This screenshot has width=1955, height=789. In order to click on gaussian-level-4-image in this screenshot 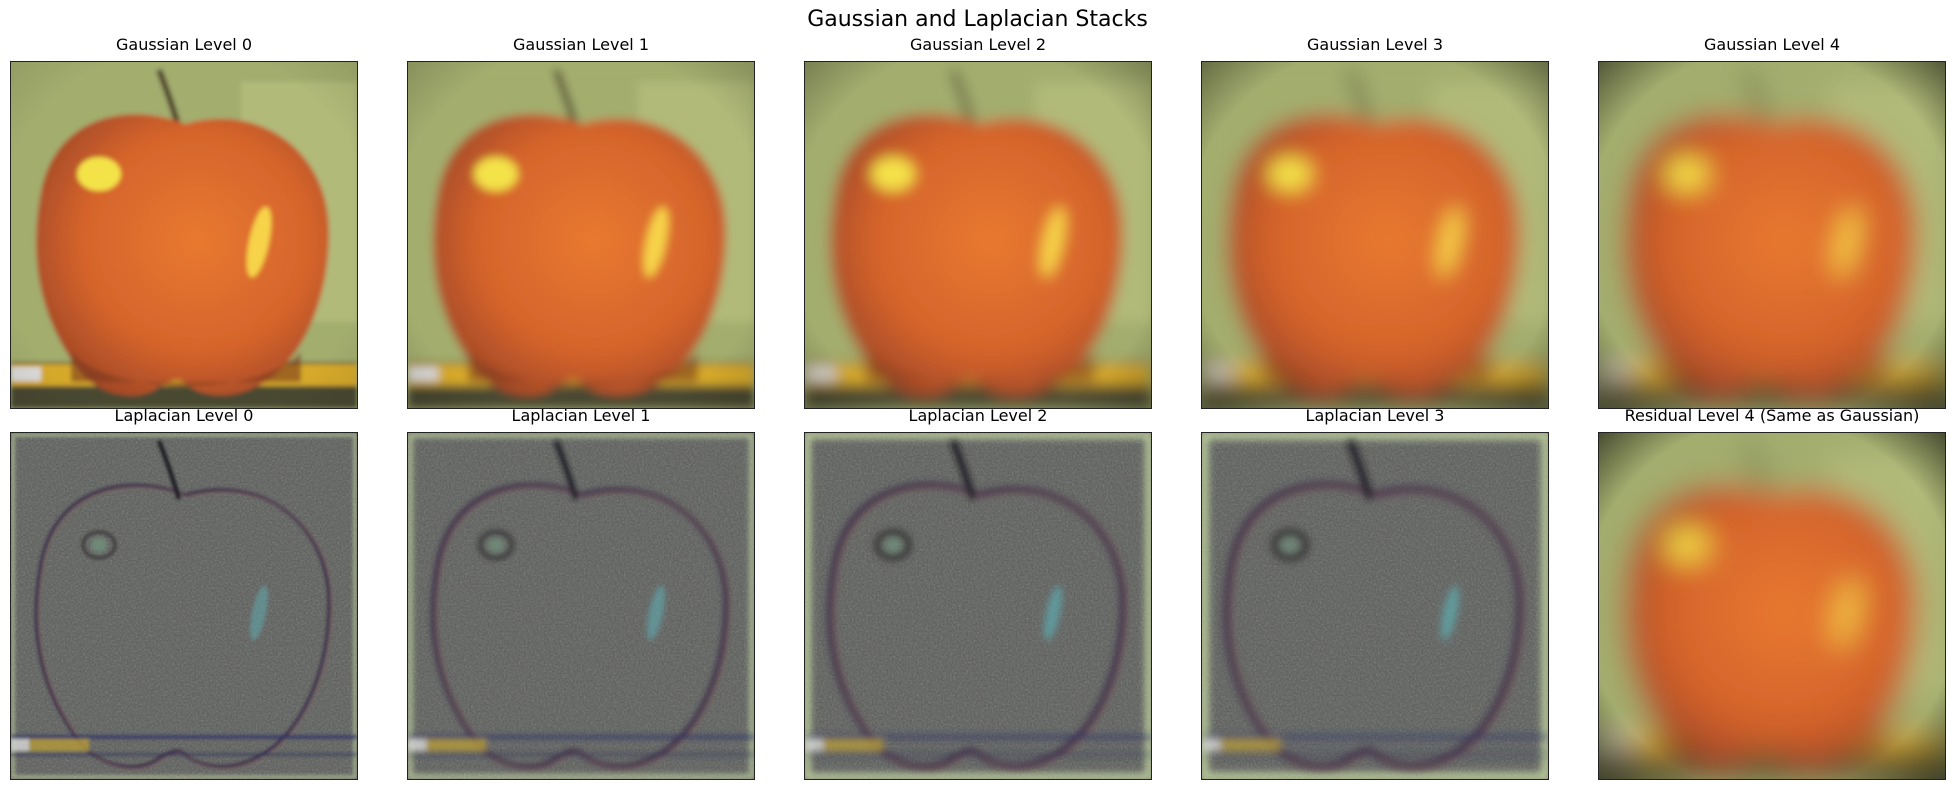, I will do `click(1772, 235)`.